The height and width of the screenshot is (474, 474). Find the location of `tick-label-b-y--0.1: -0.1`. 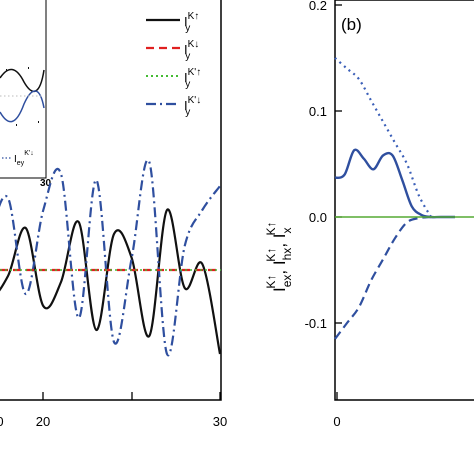

tick-label-b-y--0.1: -0.1 is located at coordinates (316, 323).